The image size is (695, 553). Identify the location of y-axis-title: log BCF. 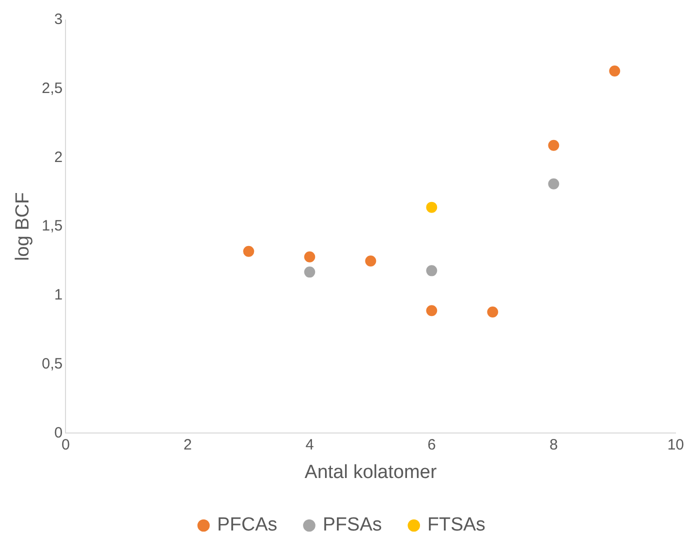
(23, 226).